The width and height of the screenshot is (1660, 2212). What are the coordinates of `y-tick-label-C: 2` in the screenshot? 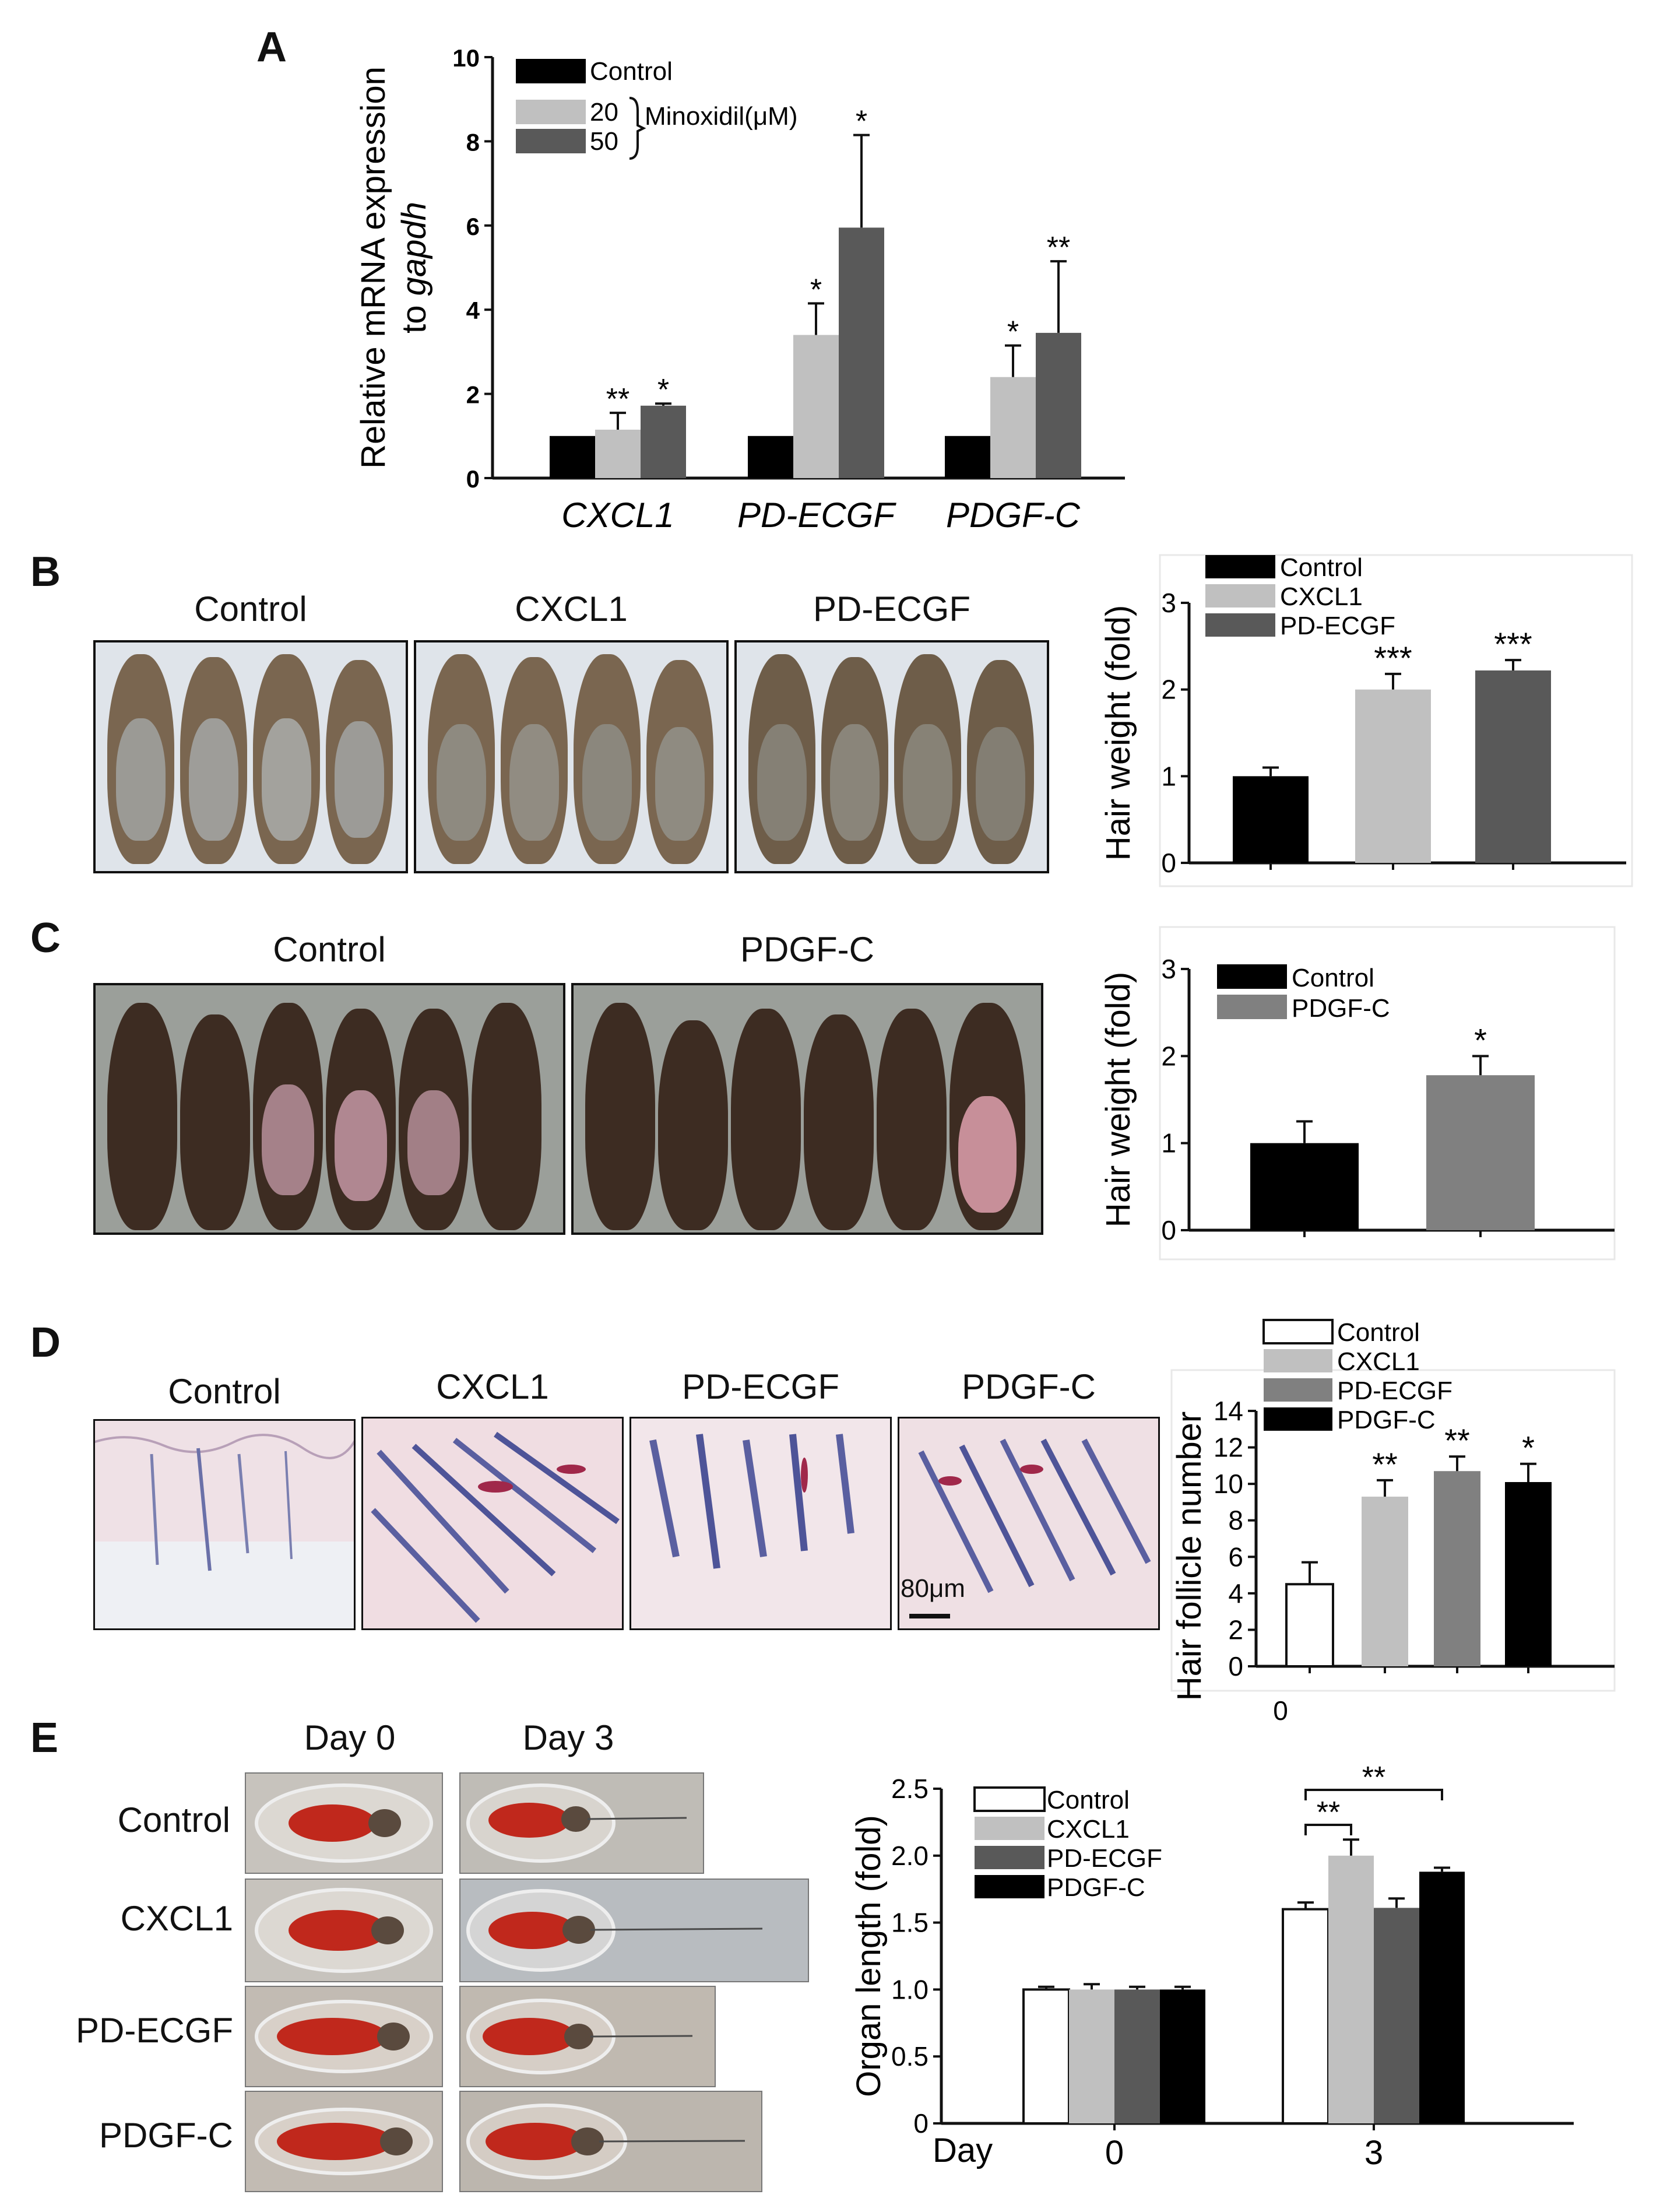 It's located at (1168, 1056).